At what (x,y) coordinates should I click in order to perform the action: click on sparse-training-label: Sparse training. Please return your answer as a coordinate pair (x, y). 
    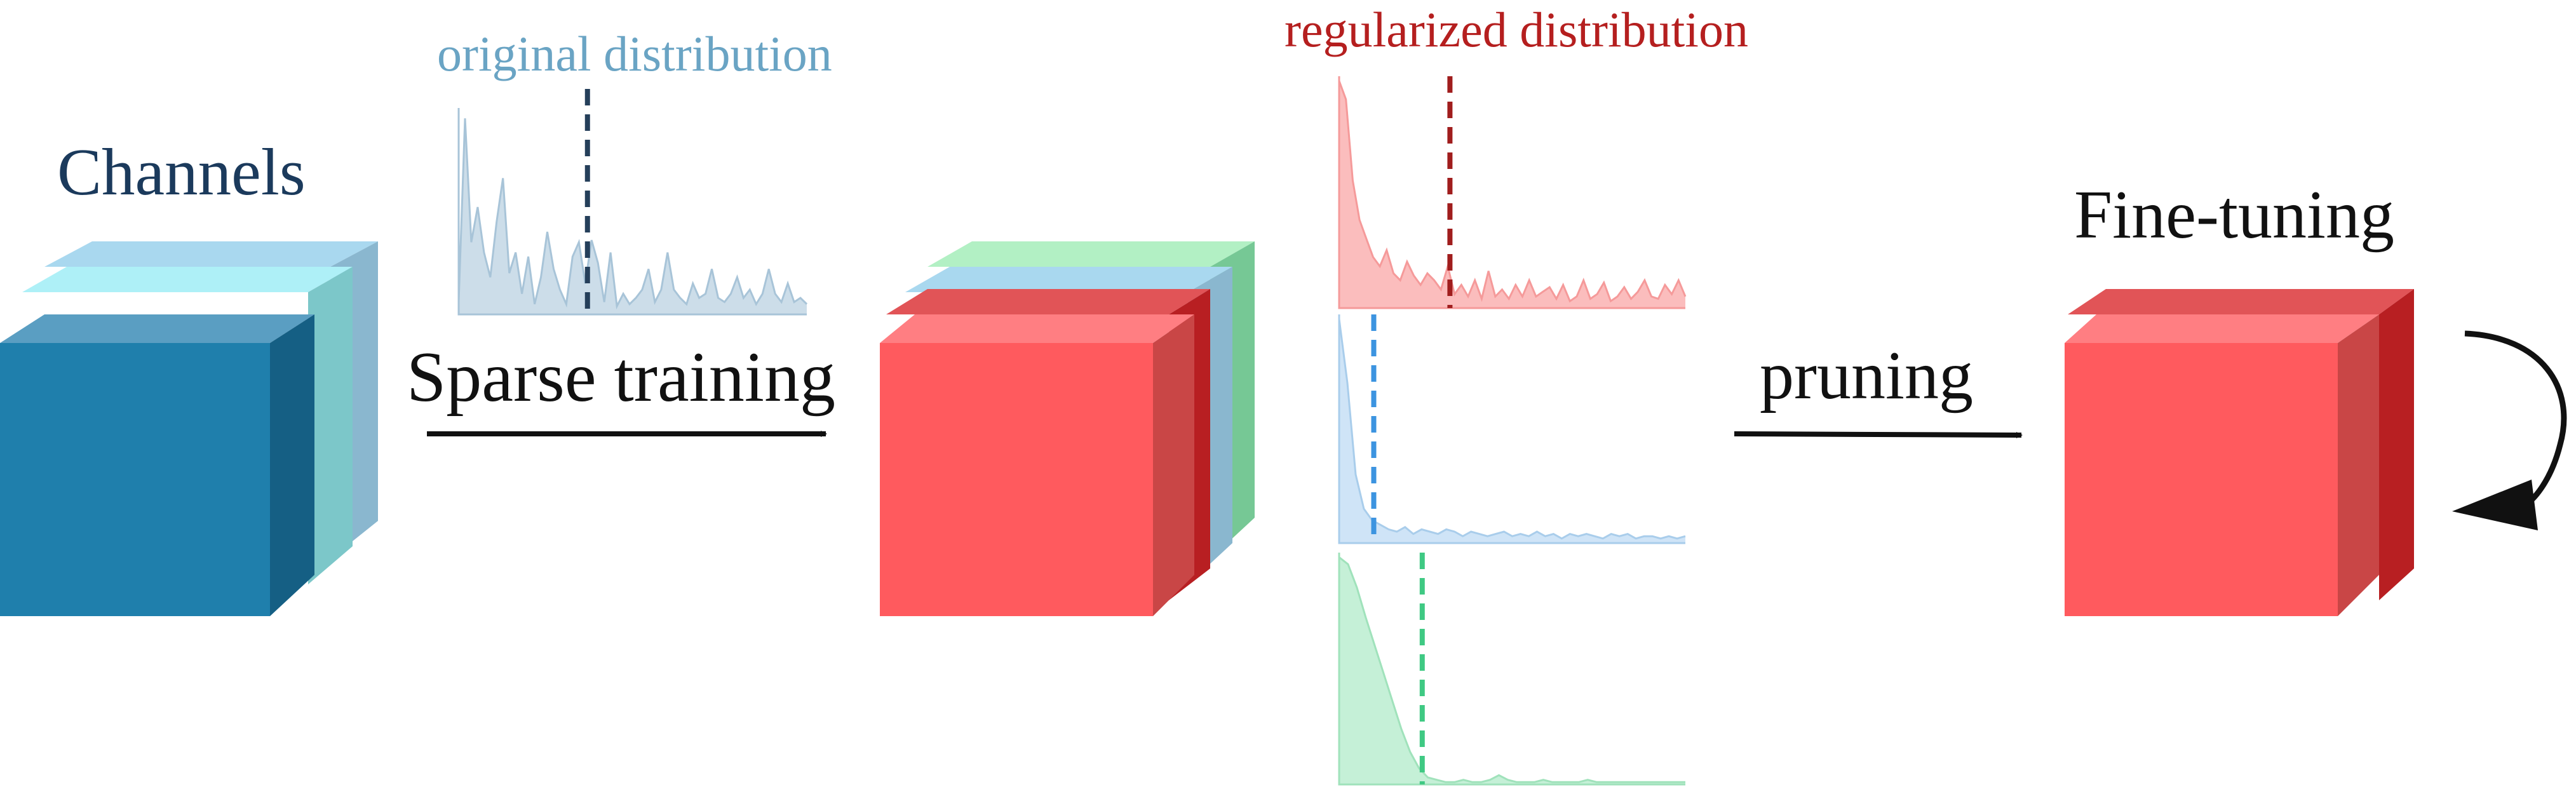
    Looking at the image, I should click on (621, 377).